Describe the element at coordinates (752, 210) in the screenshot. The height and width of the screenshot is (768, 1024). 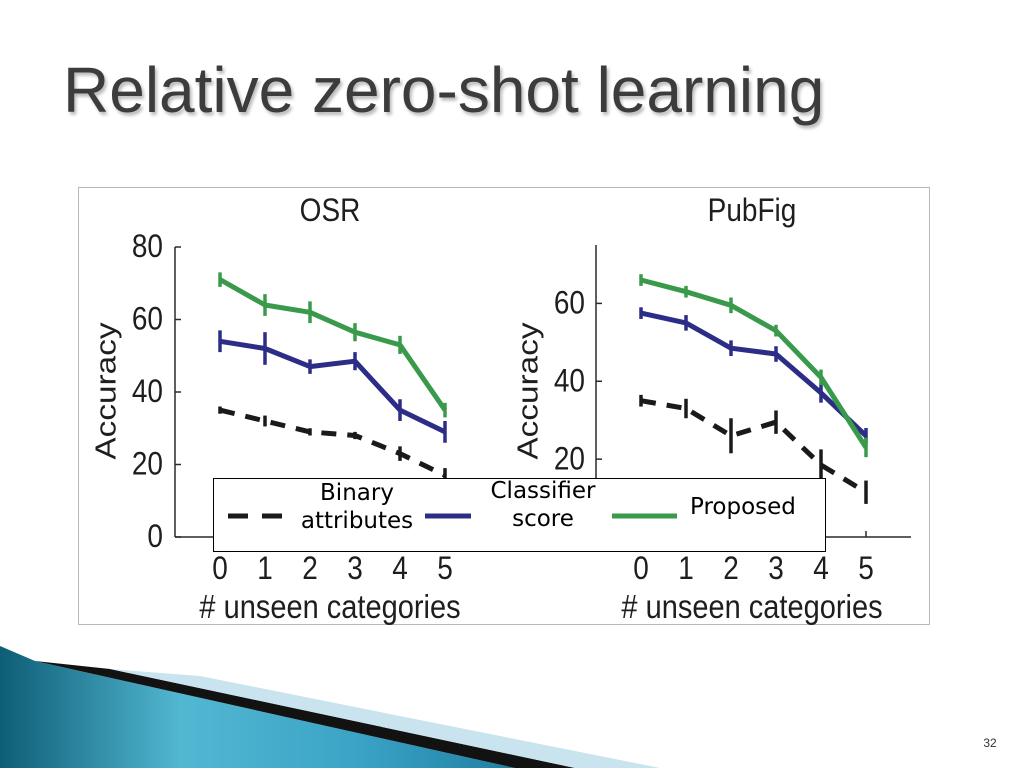
I see `chart-title: PubFig` at that location.